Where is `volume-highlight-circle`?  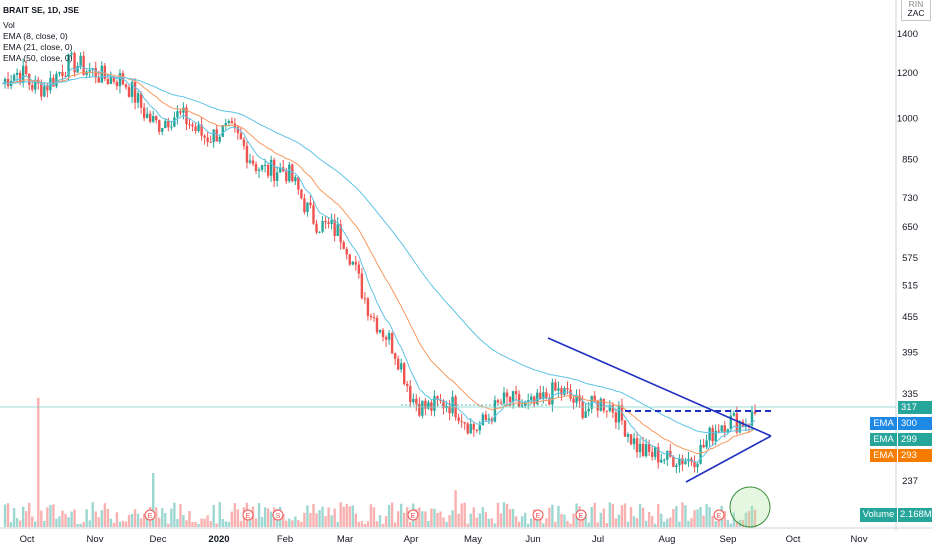
volume-highlight-circle is located at coordinates (750, 507).